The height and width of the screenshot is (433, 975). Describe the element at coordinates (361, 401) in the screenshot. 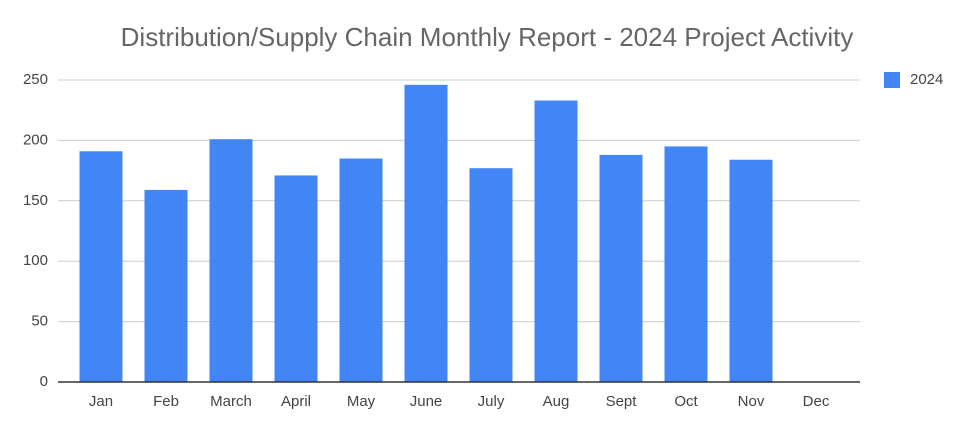

I see `x-tick-label: May` at that location.